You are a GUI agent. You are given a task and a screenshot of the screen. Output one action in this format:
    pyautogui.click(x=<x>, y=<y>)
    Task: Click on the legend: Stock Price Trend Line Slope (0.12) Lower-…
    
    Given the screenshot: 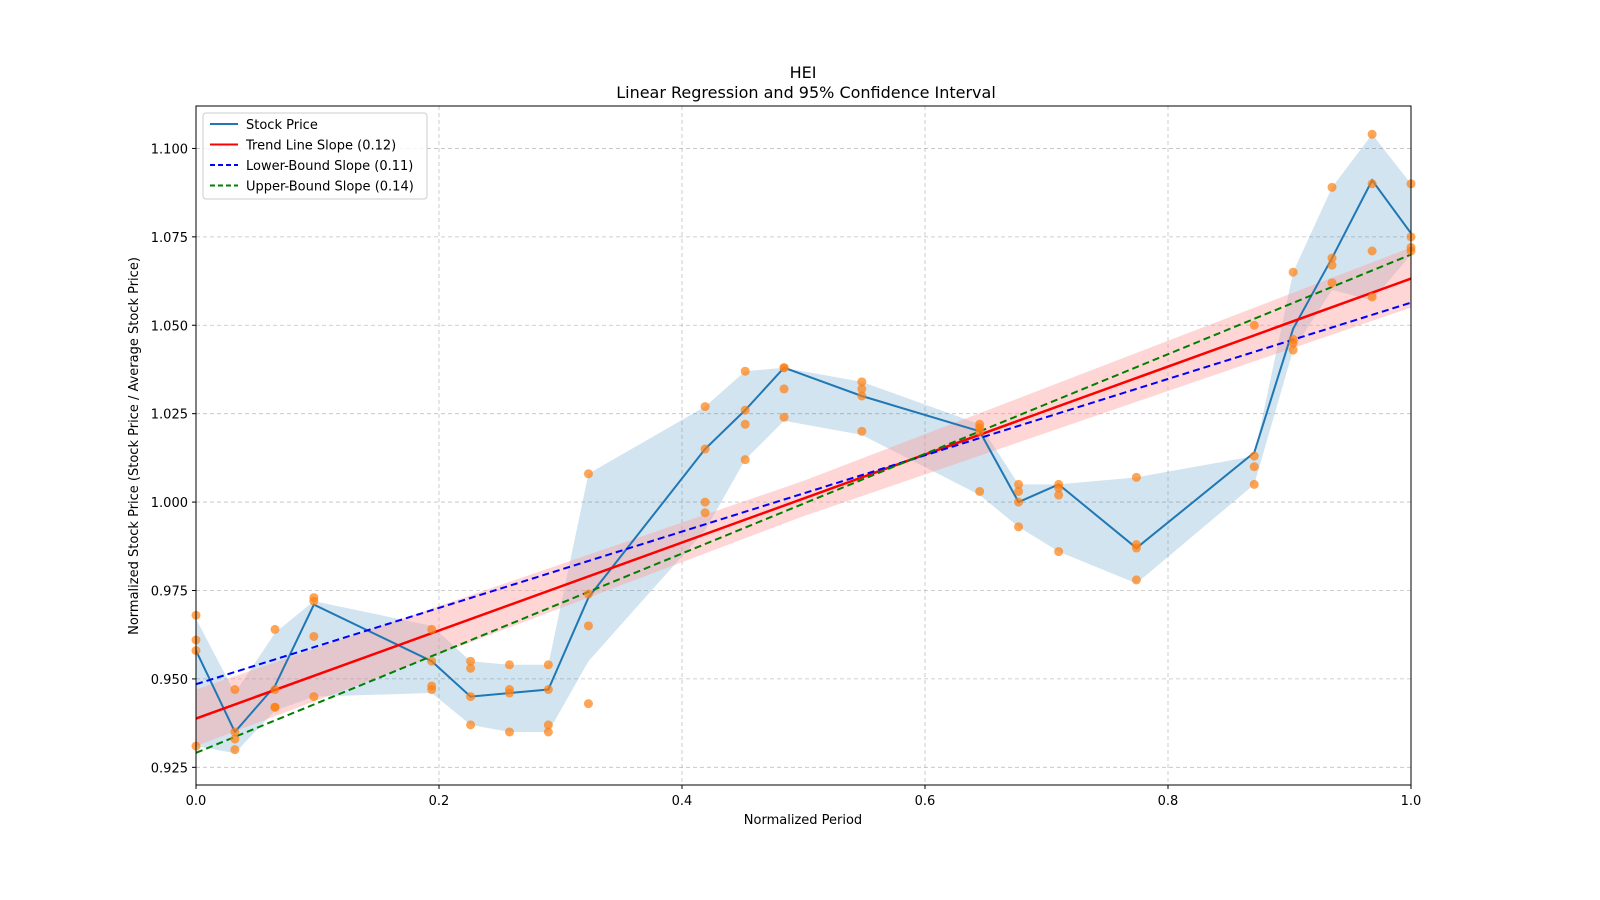 What is the action you would take?
    pyautogui.click(x=315, y=156)
    